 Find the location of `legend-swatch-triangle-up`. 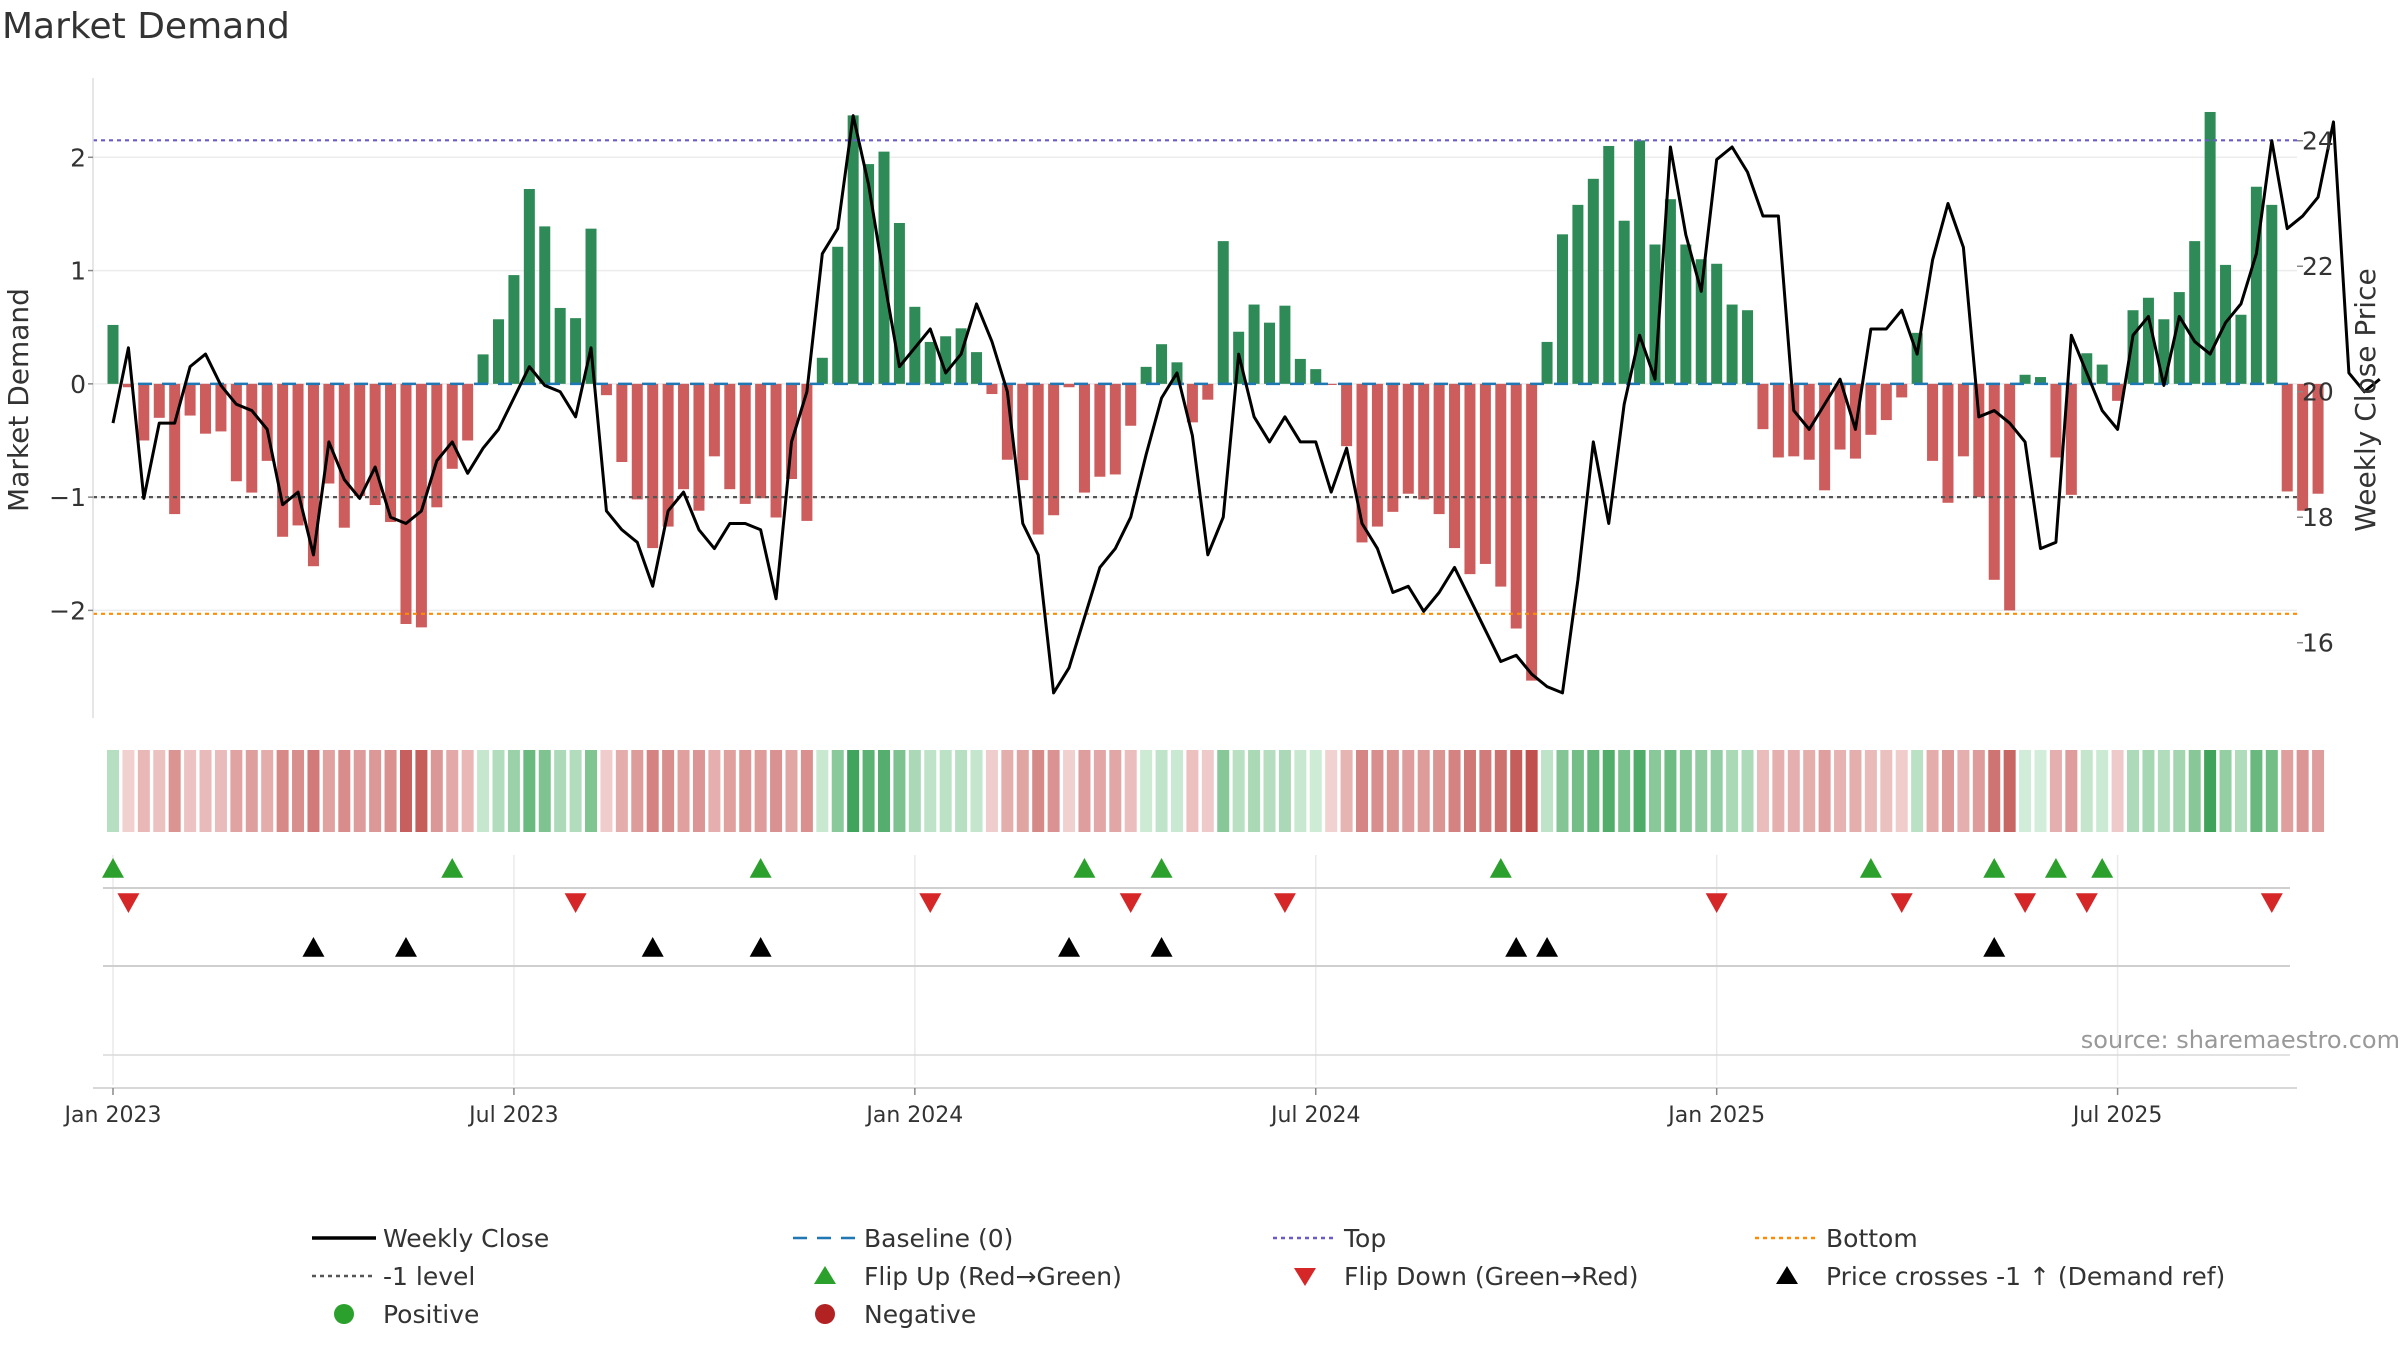

legend-swatch-triangle-up is located at coordinates (825, 1275).